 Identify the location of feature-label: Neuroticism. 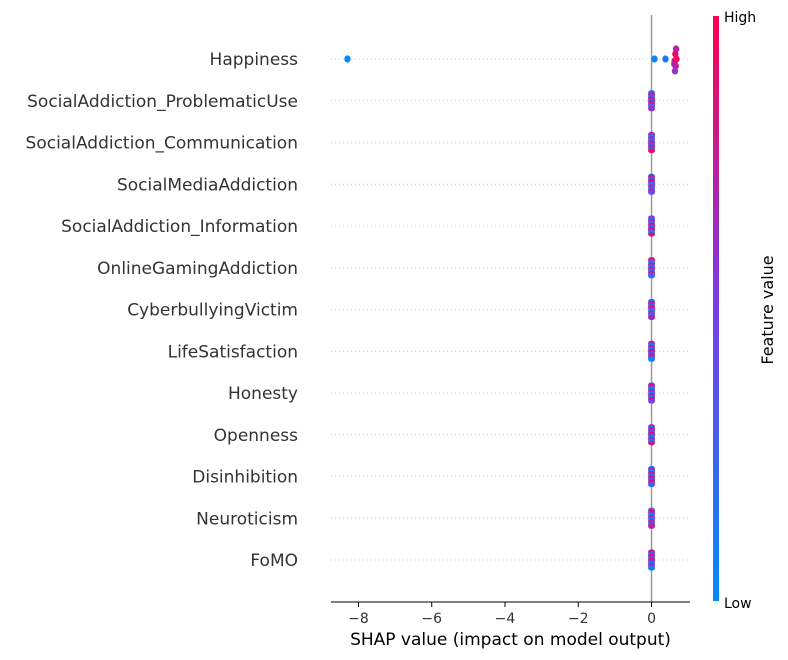
(247, 519).